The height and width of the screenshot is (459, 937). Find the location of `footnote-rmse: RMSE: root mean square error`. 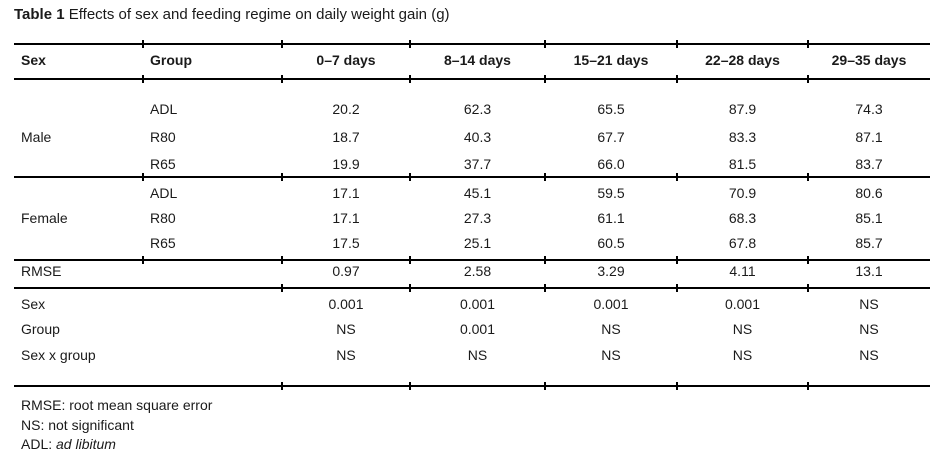

footnote-rmse: RMSE: root mean square error is located at coordinates (117, 405).